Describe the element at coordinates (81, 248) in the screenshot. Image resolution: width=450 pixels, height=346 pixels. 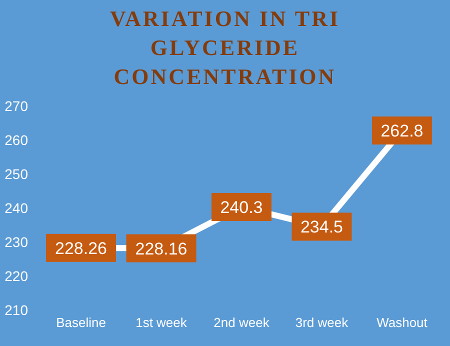
I see `data-label: 228.26` at that location.